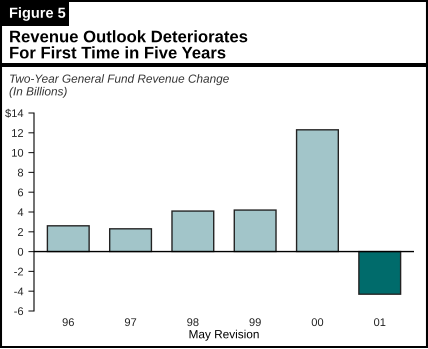 The width and height of the screenshot is (428, 349). What do you see at coordinates (318, 322) in the screenshot?
I see `x-tick-label: 00` at bounding box center [318, 322].